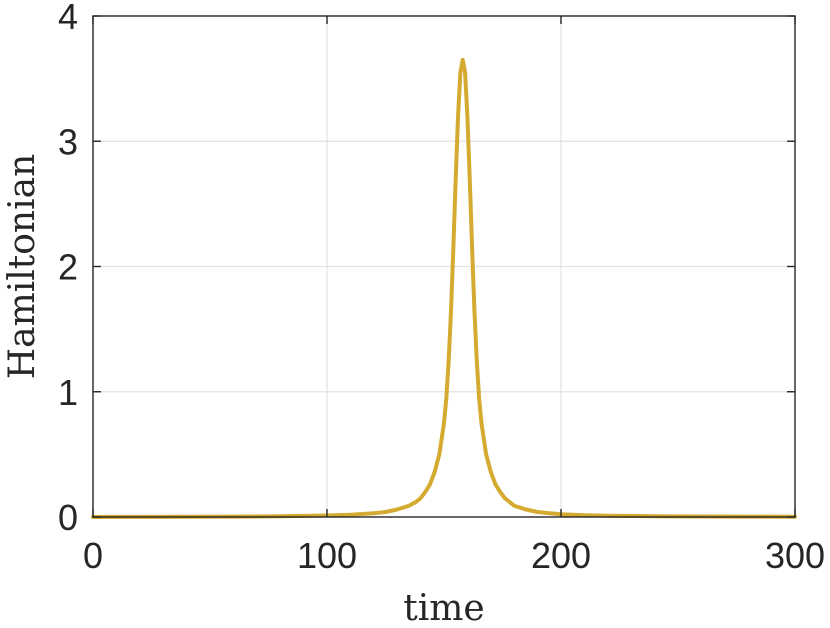 Image resolution: width=830 pixels, height=628 pixels. I want to click on x-tick-label: 0, so click(93, 555).